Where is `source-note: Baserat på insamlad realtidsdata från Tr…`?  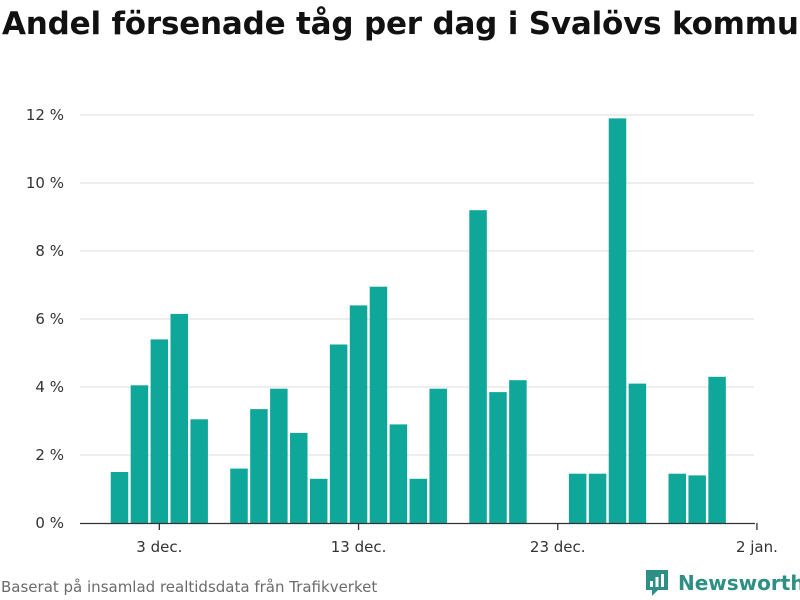 source-note: Baserat på insamlad realtidsdata från Tr… is located at coordinates (189, 587).